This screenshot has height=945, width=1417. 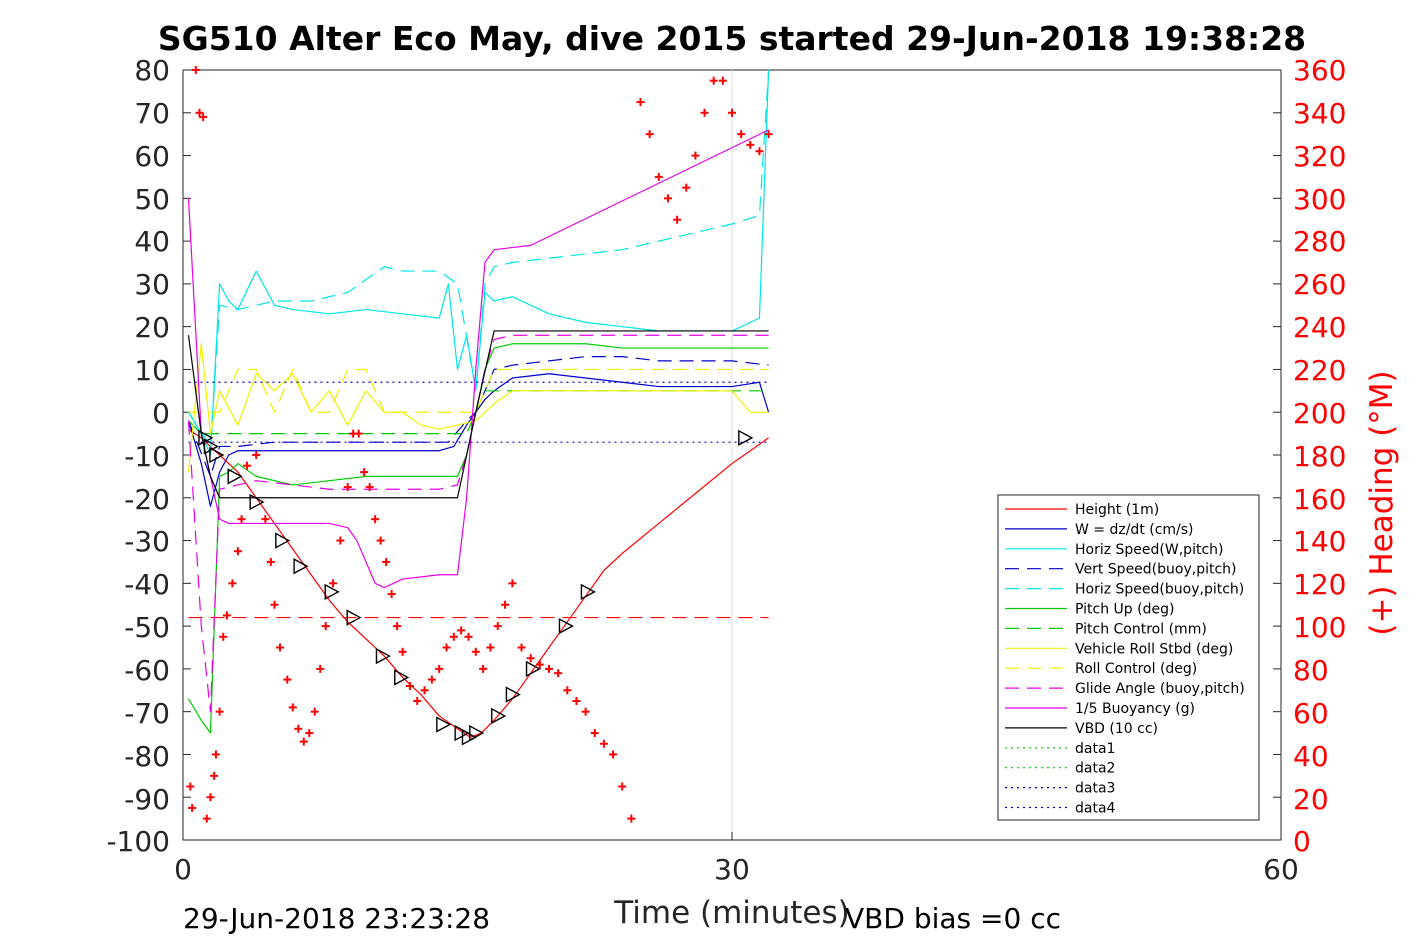 I want to click on y-tick-label: -40, so click(x=147, y=584).